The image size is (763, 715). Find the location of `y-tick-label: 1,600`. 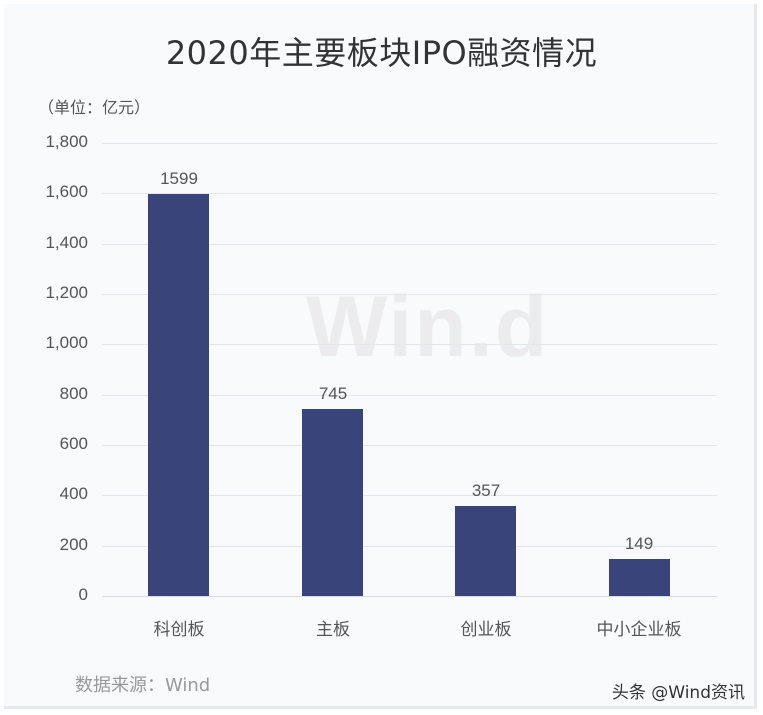

y-tick-label: 1,600 is located at coordinates (66, 191).